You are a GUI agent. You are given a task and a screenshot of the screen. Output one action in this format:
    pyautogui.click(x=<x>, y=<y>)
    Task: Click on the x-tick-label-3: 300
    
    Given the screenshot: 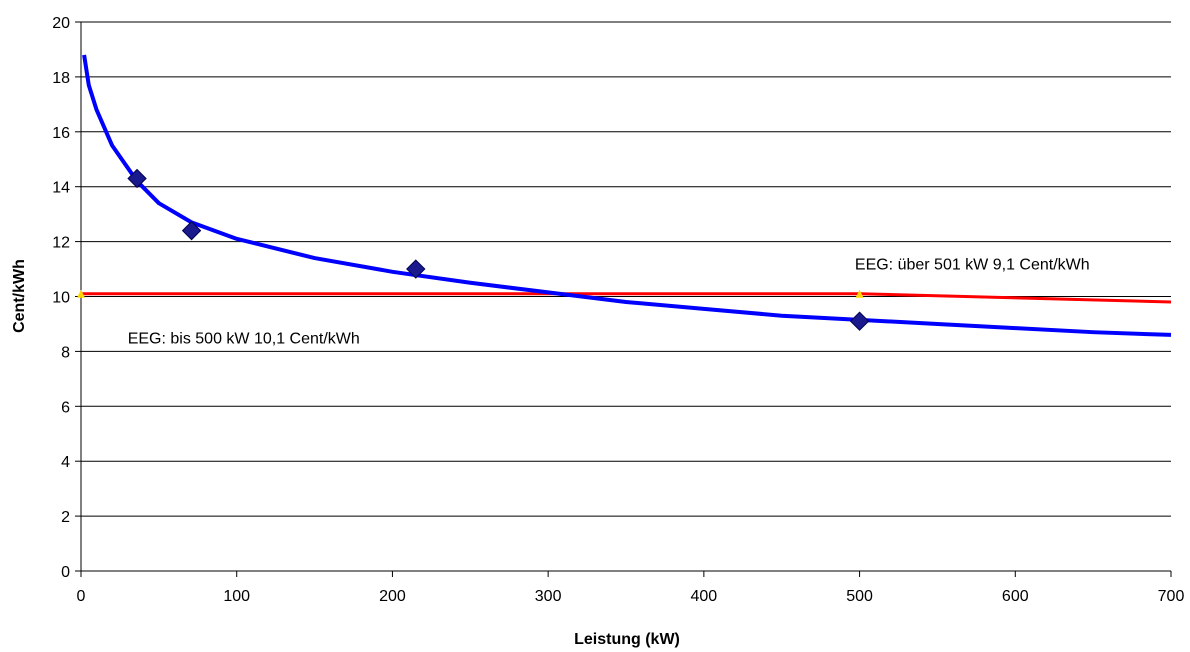 What is the action you would take?
    pyautogui.click(x=548, y=596)
    